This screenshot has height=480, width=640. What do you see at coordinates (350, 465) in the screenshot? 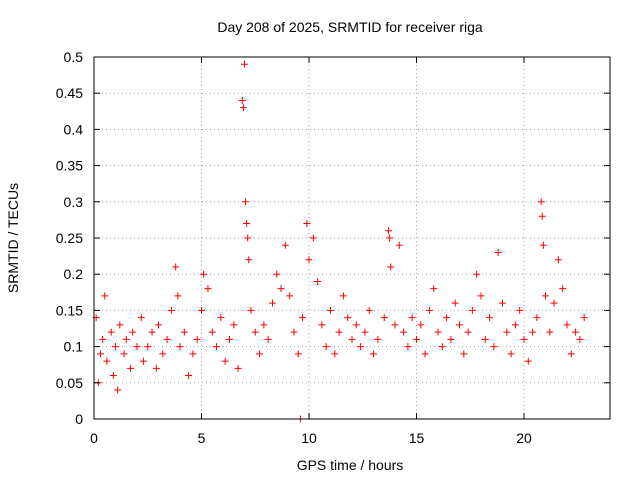
I see `x-axis-title: GPS time / hours` at bounding box center [350, 465].